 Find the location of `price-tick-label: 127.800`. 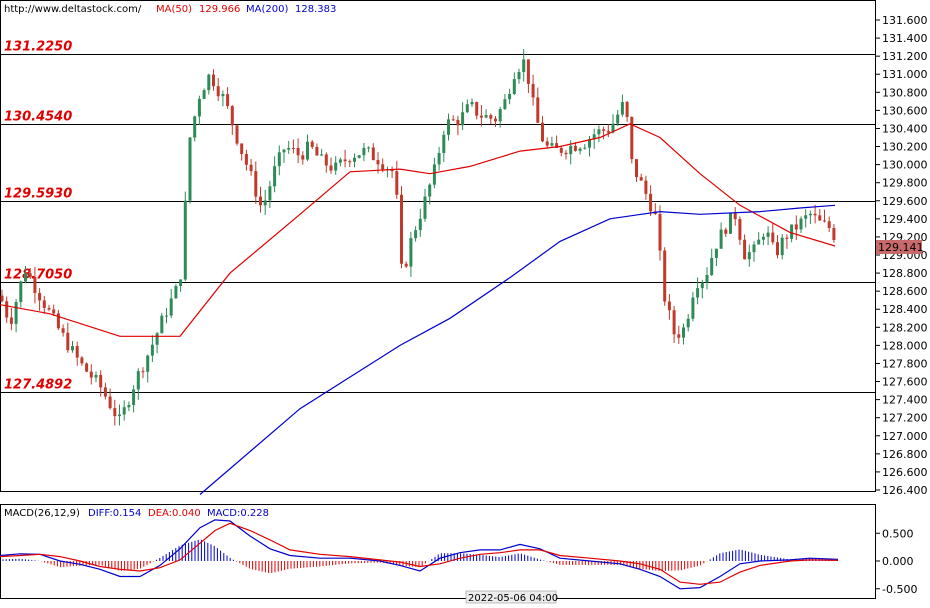

price-tick-label: 127.800 is located at coordinates (905, 363).